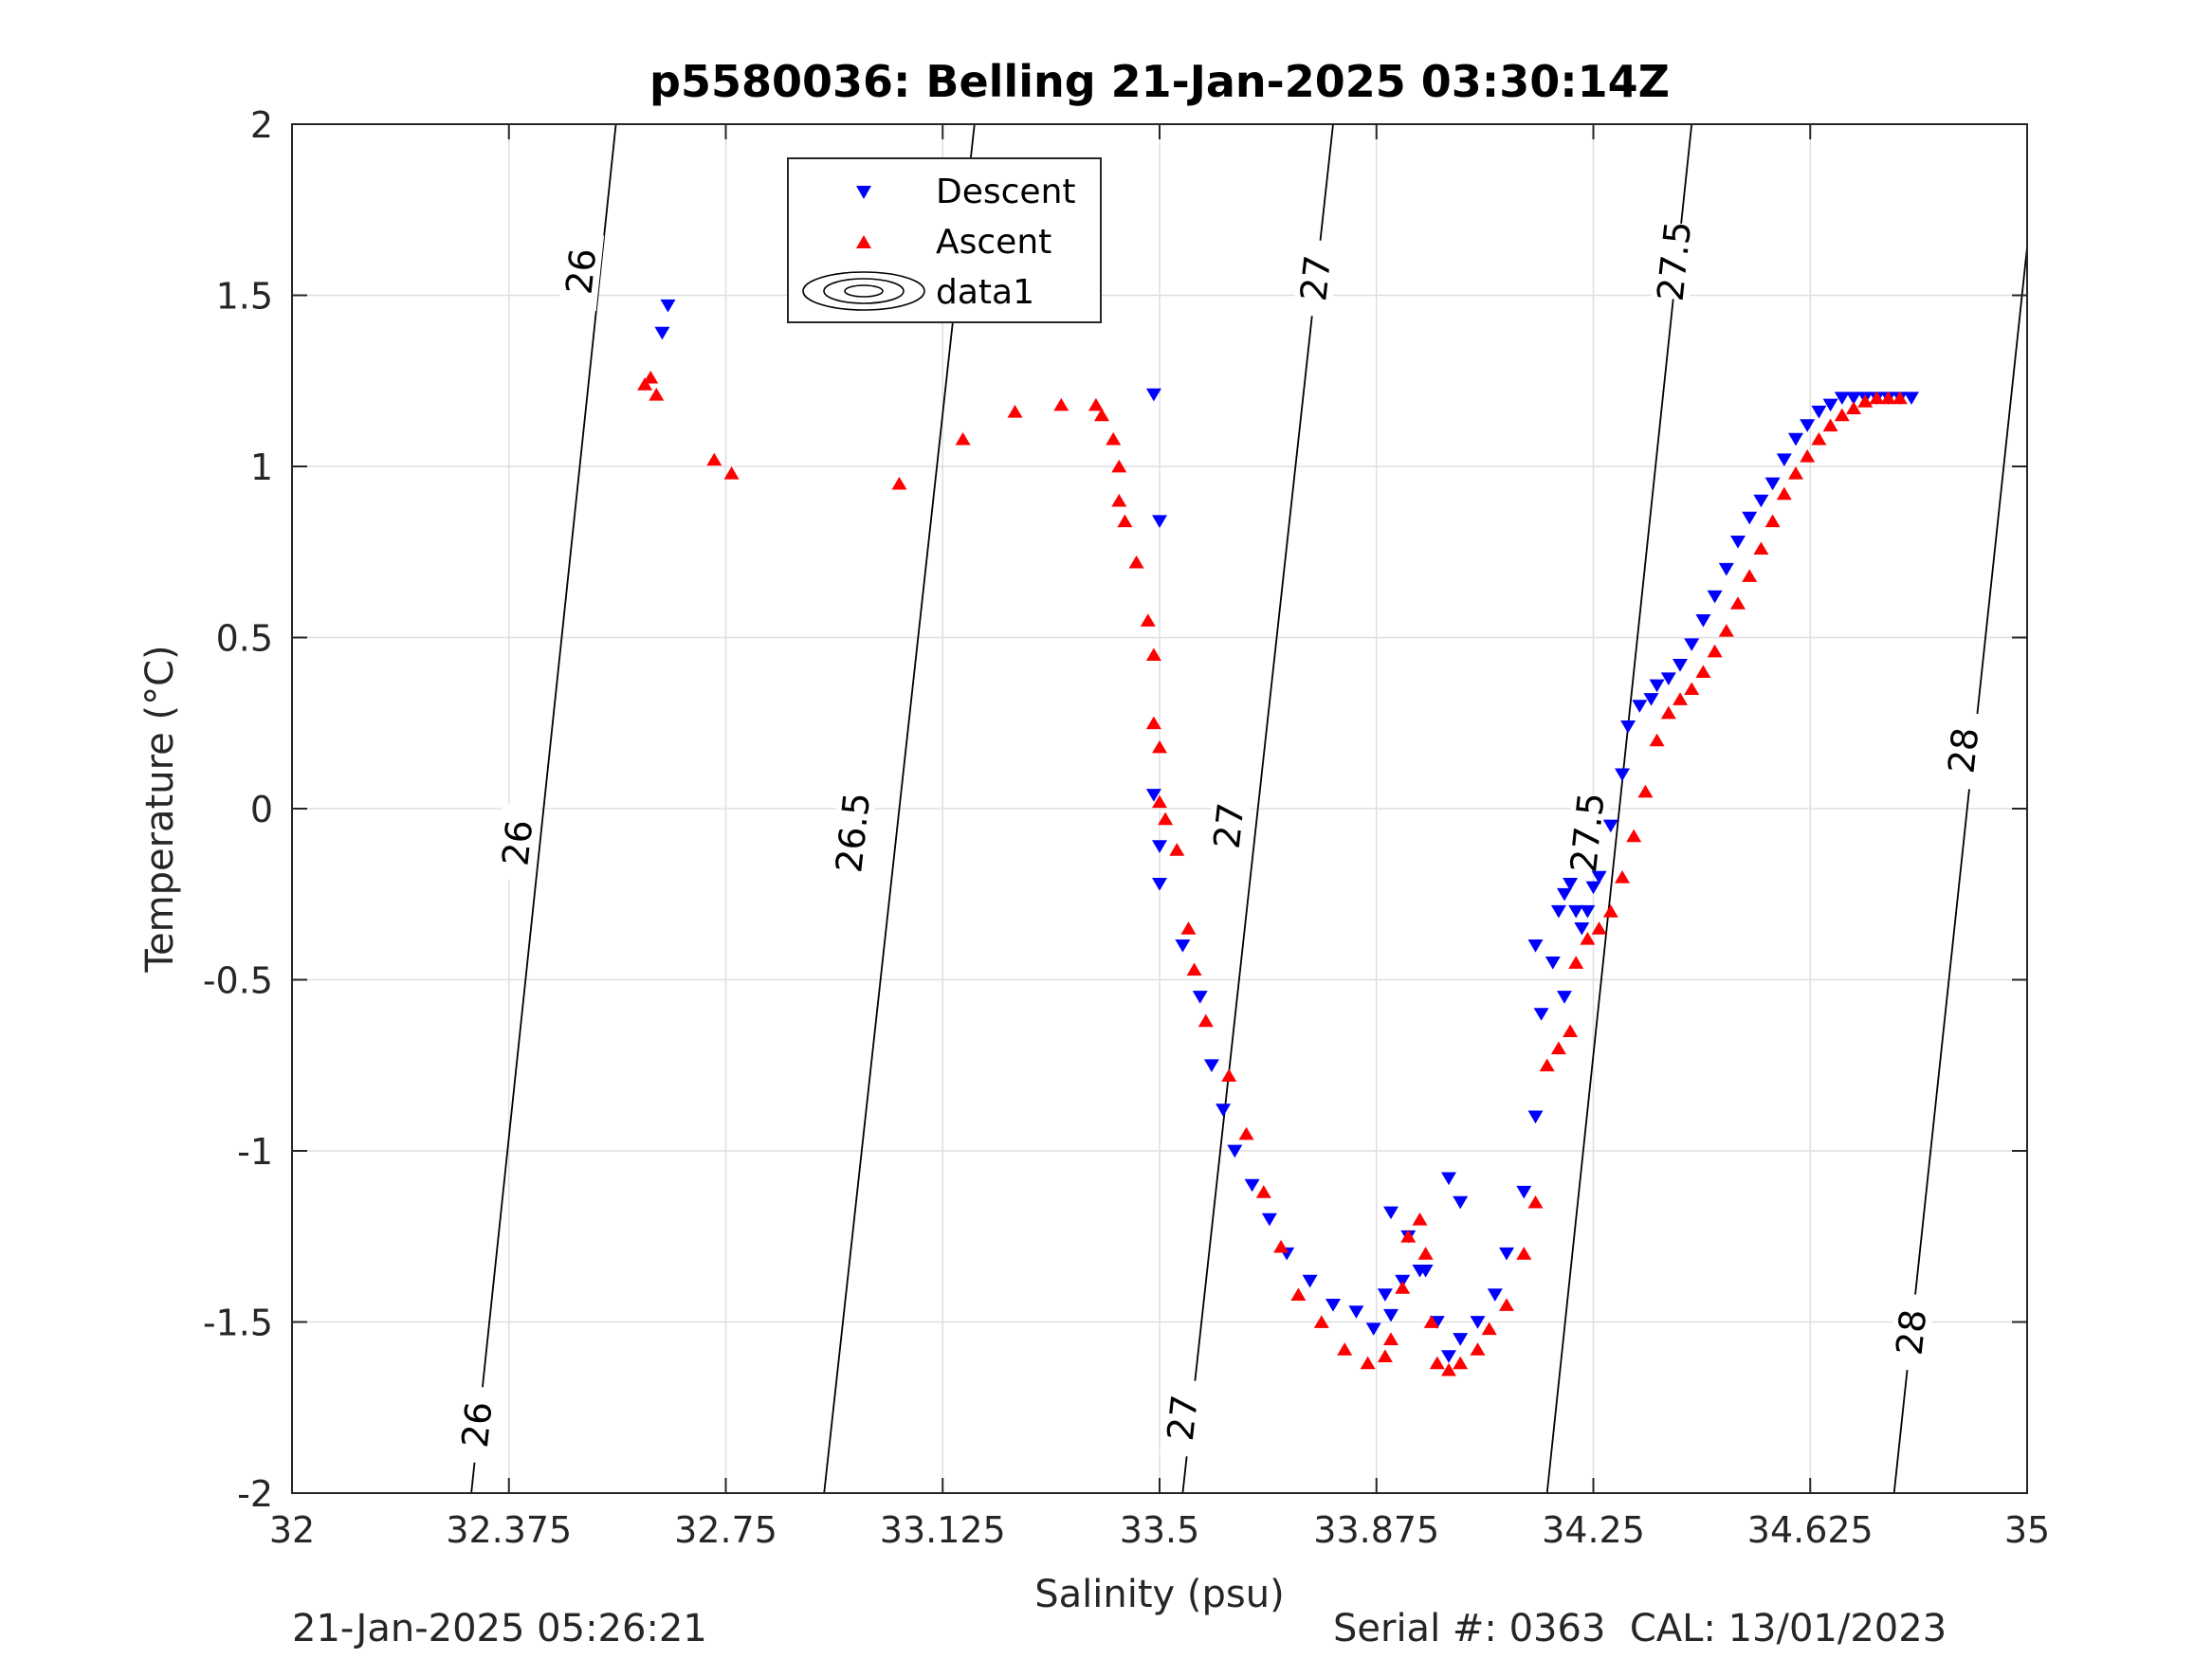  What do you see at coordinates (1159, 81) in the screenshot?
I see `chart-title: p5580036: Belling 21-Jan-2025 03:30:14Z` at bounding box center [1159, 81].